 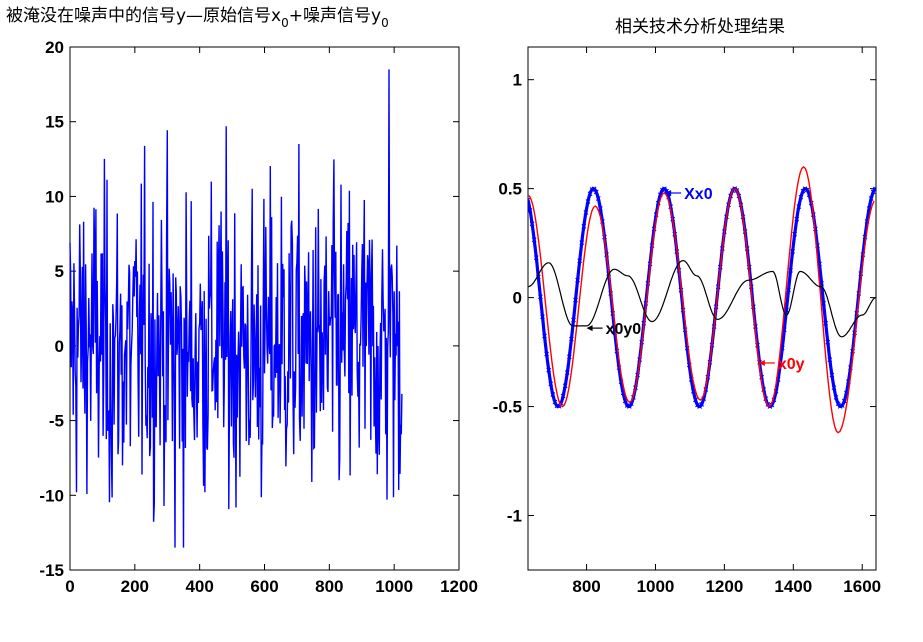 What do you see at coordinates (793, 586) in the screenshot?
I see `right-xtick-label: 1400` at bounding box center [793, 586].